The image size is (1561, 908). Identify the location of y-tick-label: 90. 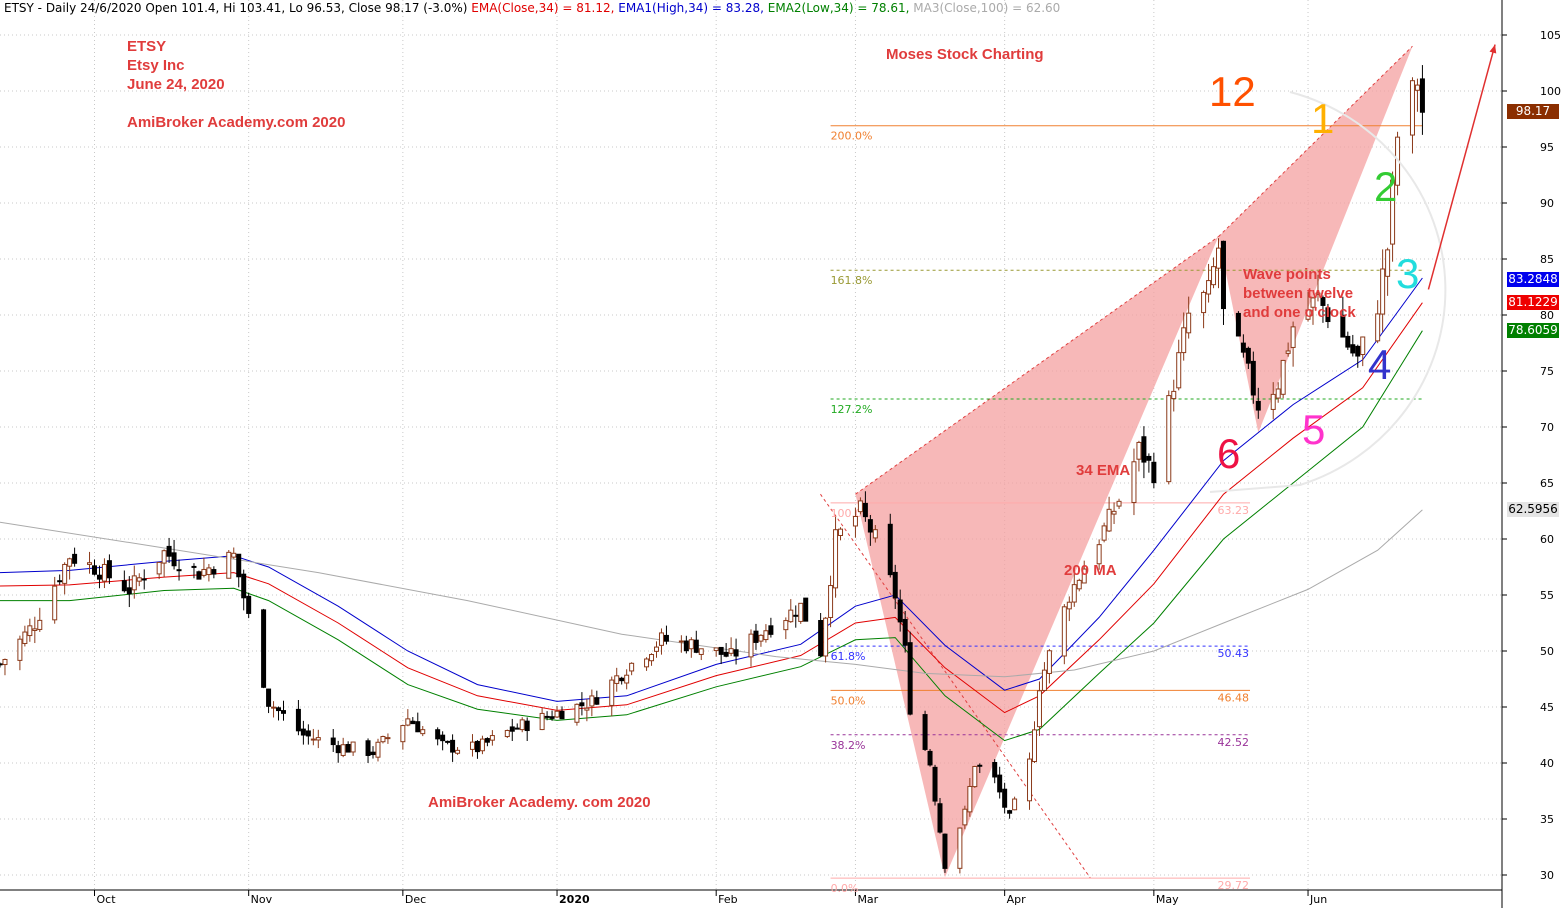
(1547, 203).